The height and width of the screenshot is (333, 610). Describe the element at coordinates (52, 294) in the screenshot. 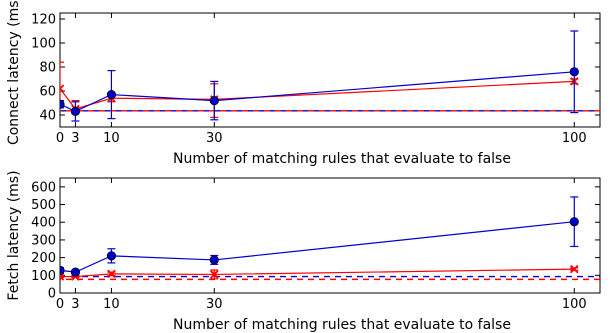

I see `y-tick-label: 0` at that location.